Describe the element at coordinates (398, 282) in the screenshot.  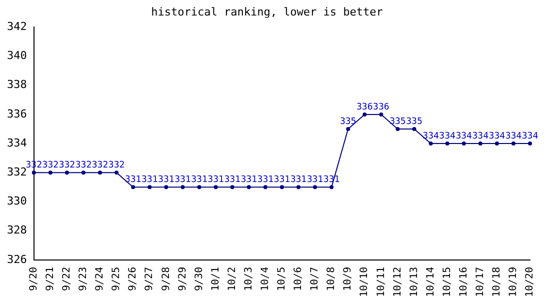
I see `x-tick-label: 10/12` at that location.